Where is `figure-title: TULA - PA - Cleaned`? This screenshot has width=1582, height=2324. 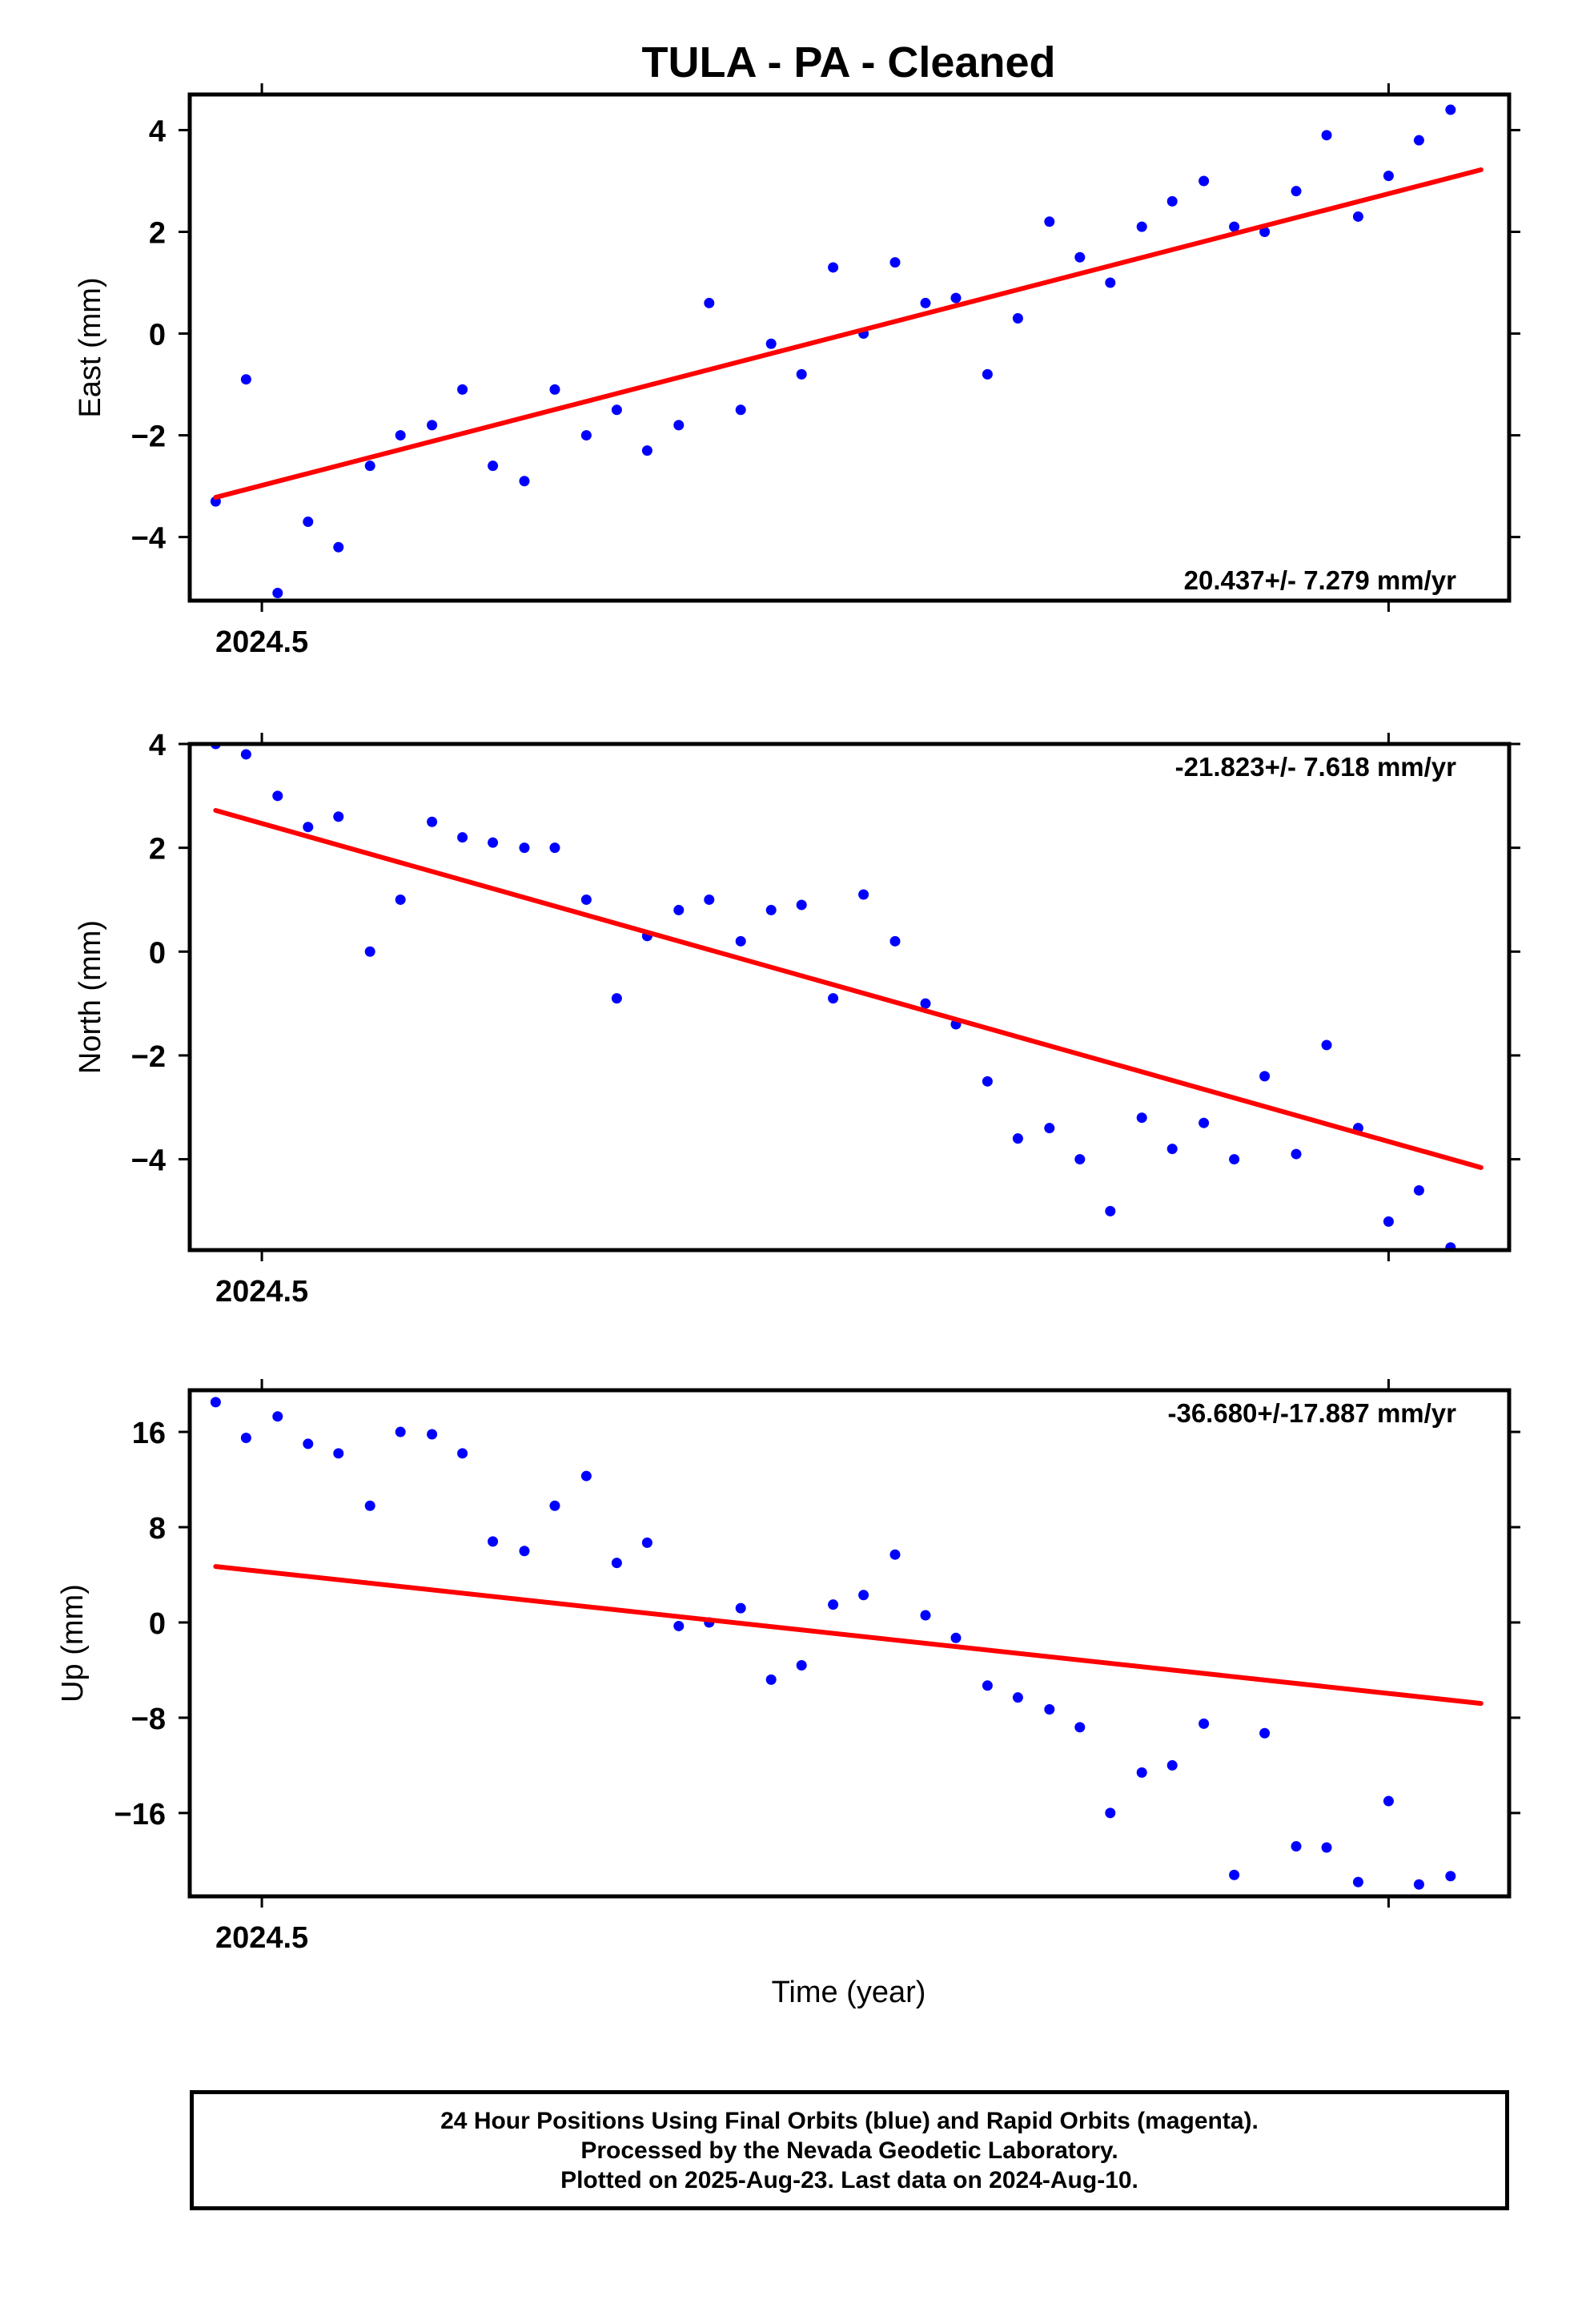
figure-title: TULA - PA - Cleaned is located at coordinates (848, 62).